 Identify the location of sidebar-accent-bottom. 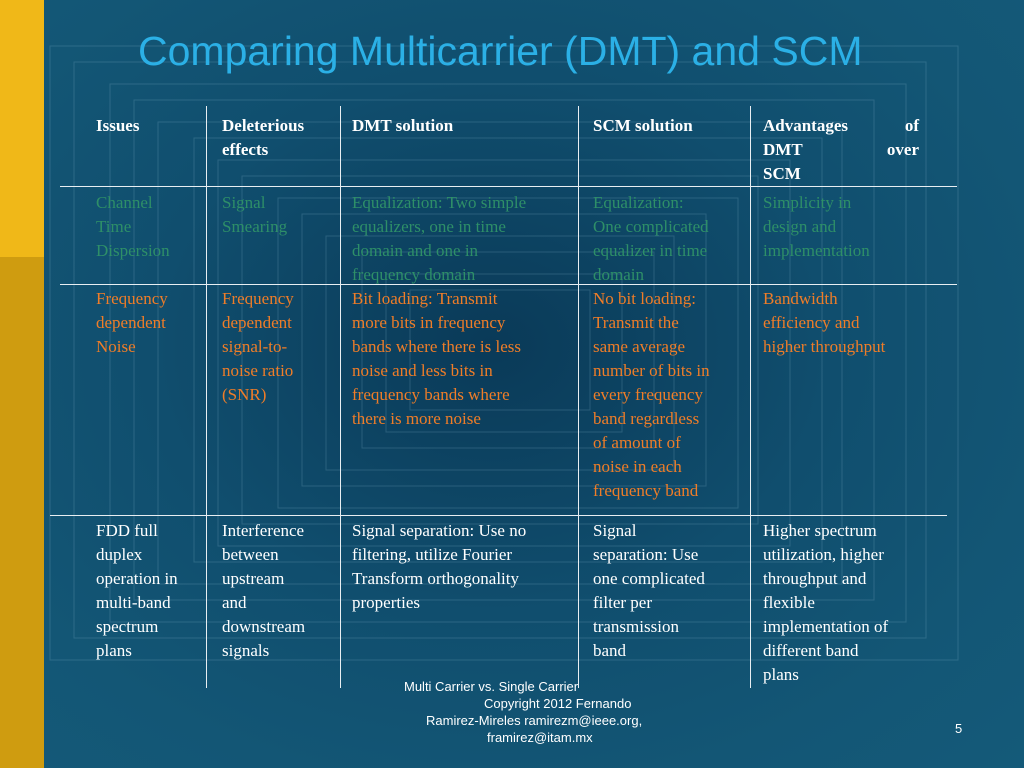
(22, 512).